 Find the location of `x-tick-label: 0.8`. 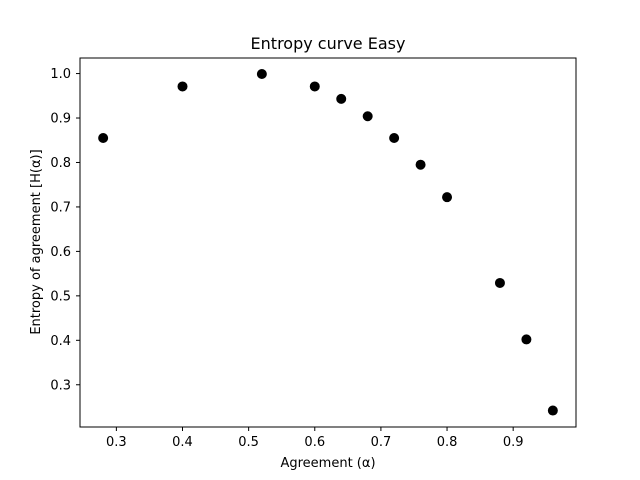

x-tick-label: 0.8 is located at coordinates (447, 442).